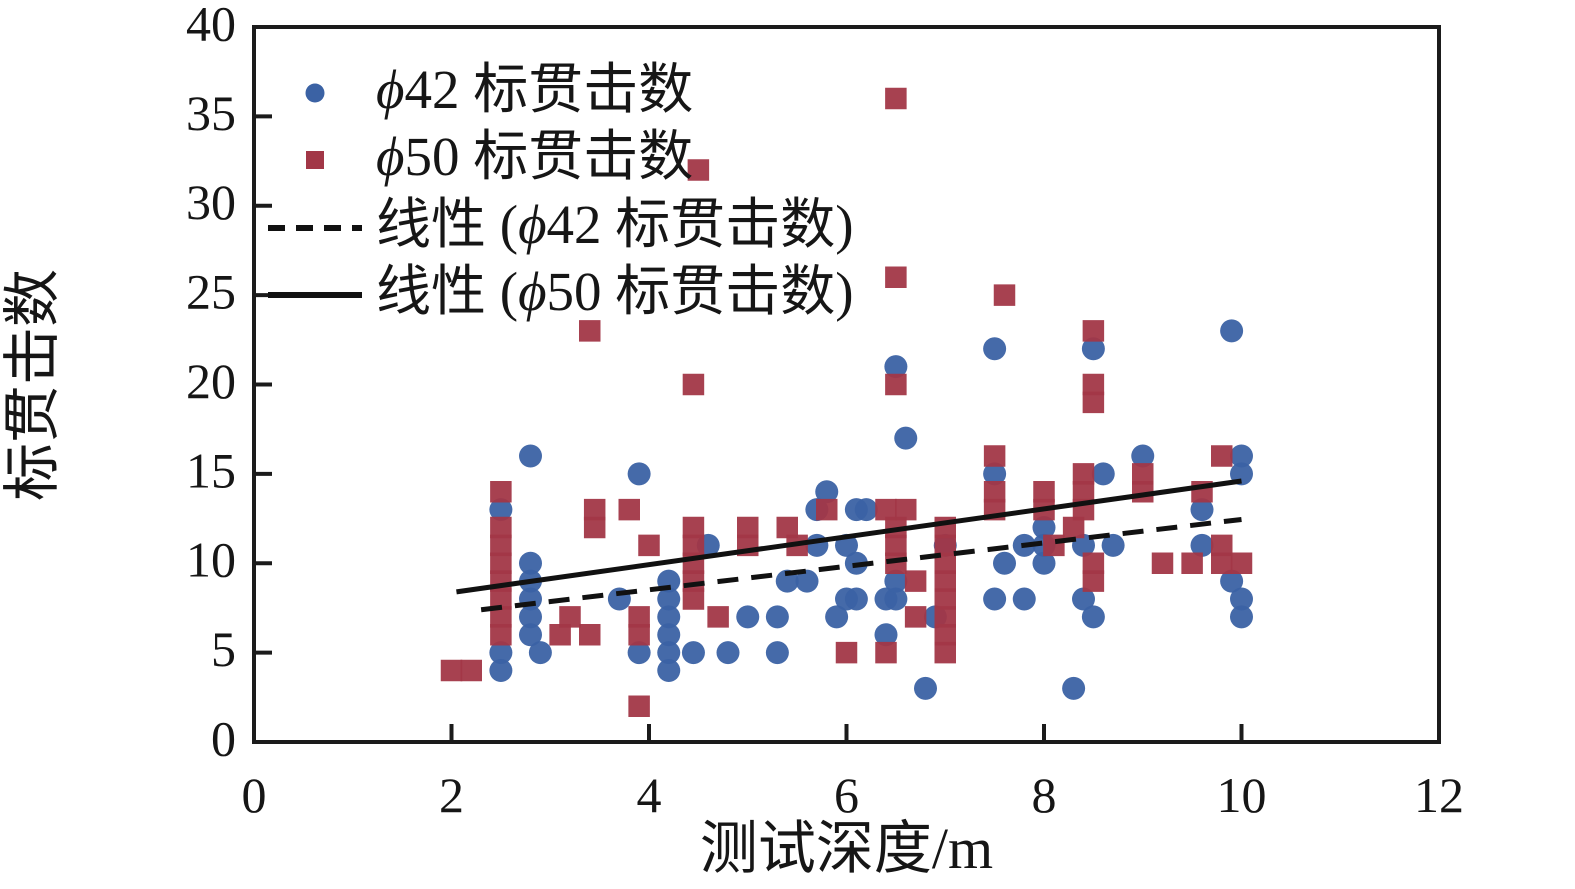  What do you see at coordinates (649, 795) in the screenshot?
I see `x-tick-label: 4` at bounding box center [649, 795].